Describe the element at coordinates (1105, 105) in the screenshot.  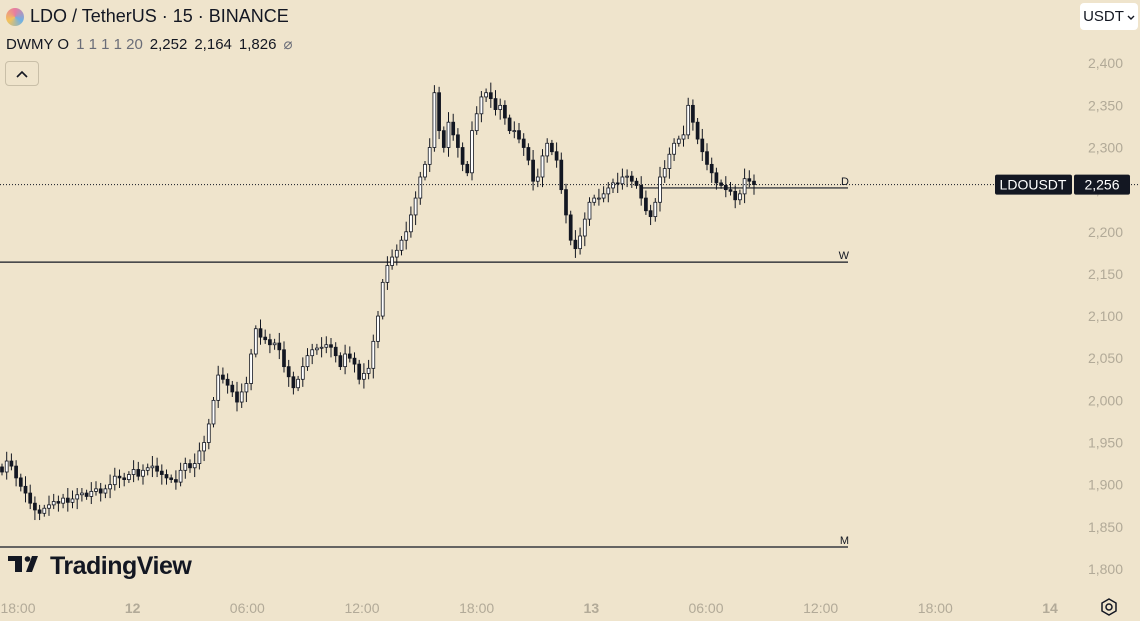
I see `y-axis-tick-label: 2,350` at that location.